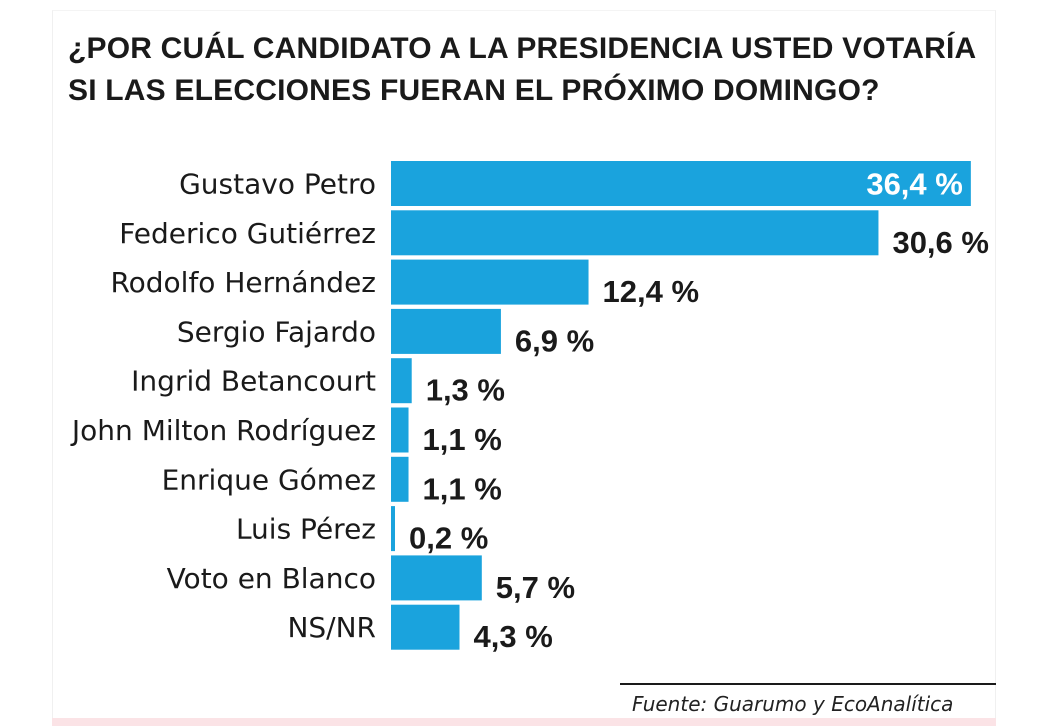 The width and height of the screenshot is (1044, 726). Describe the element at coordinates (223, 430) in the screenshot. I see `category-label: John Milton Rodríguez` at that location.